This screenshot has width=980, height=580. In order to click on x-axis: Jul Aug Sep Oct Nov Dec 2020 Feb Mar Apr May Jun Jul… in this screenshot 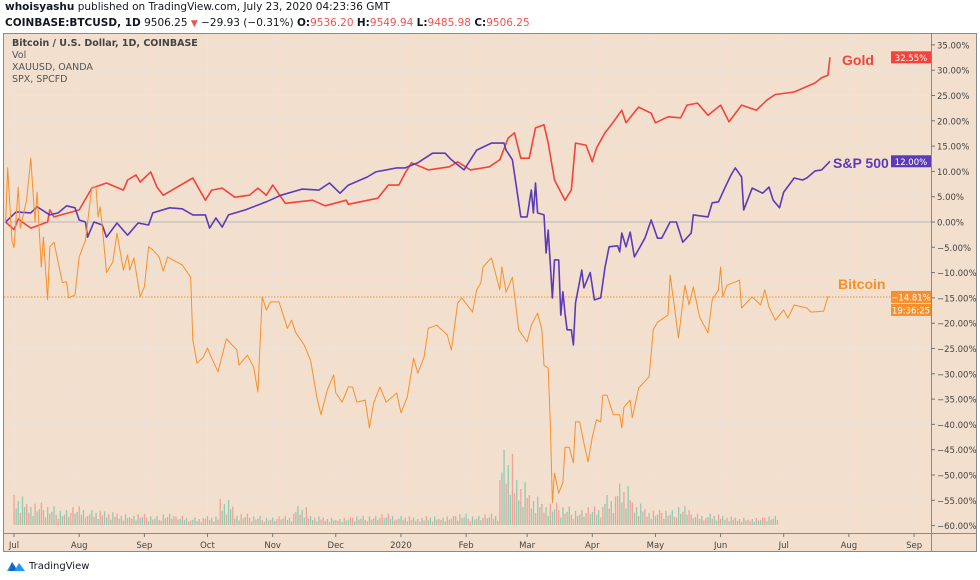, I will do `click(465, 542)`.